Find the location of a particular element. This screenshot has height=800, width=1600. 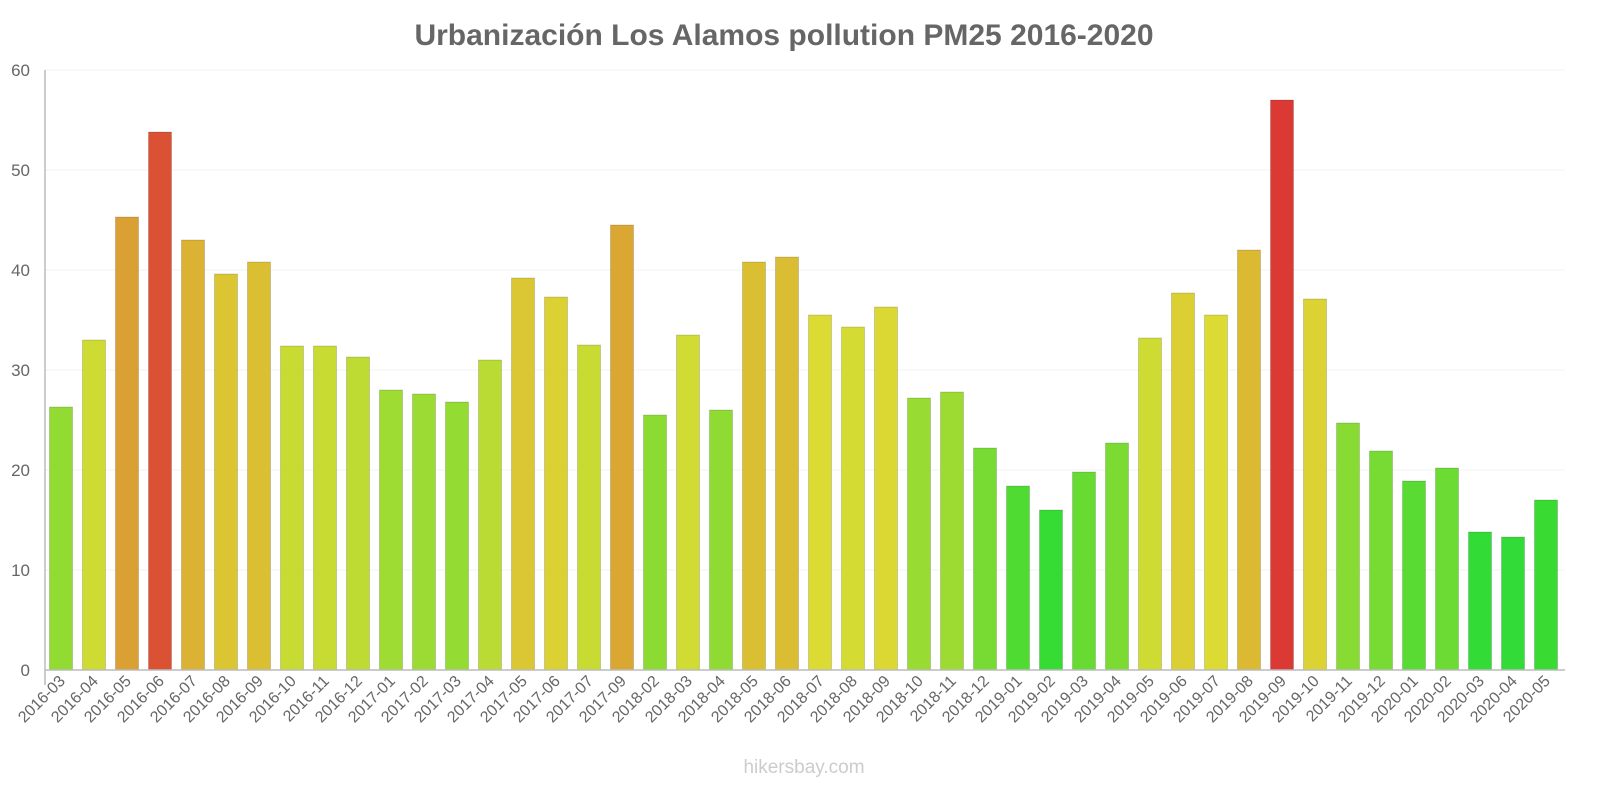

y-tick-label: 60 is located at coordinates (20, 70).